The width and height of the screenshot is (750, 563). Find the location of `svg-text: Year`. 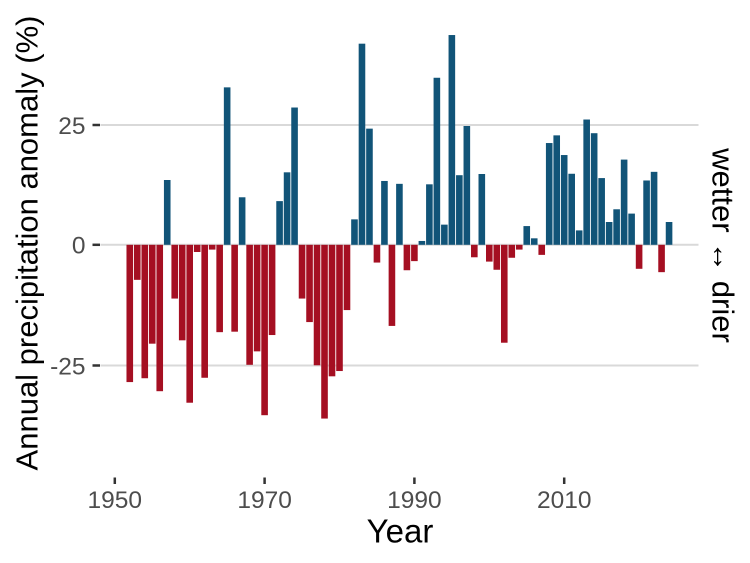

svg-text: Year is located at coordinates (400, 531).